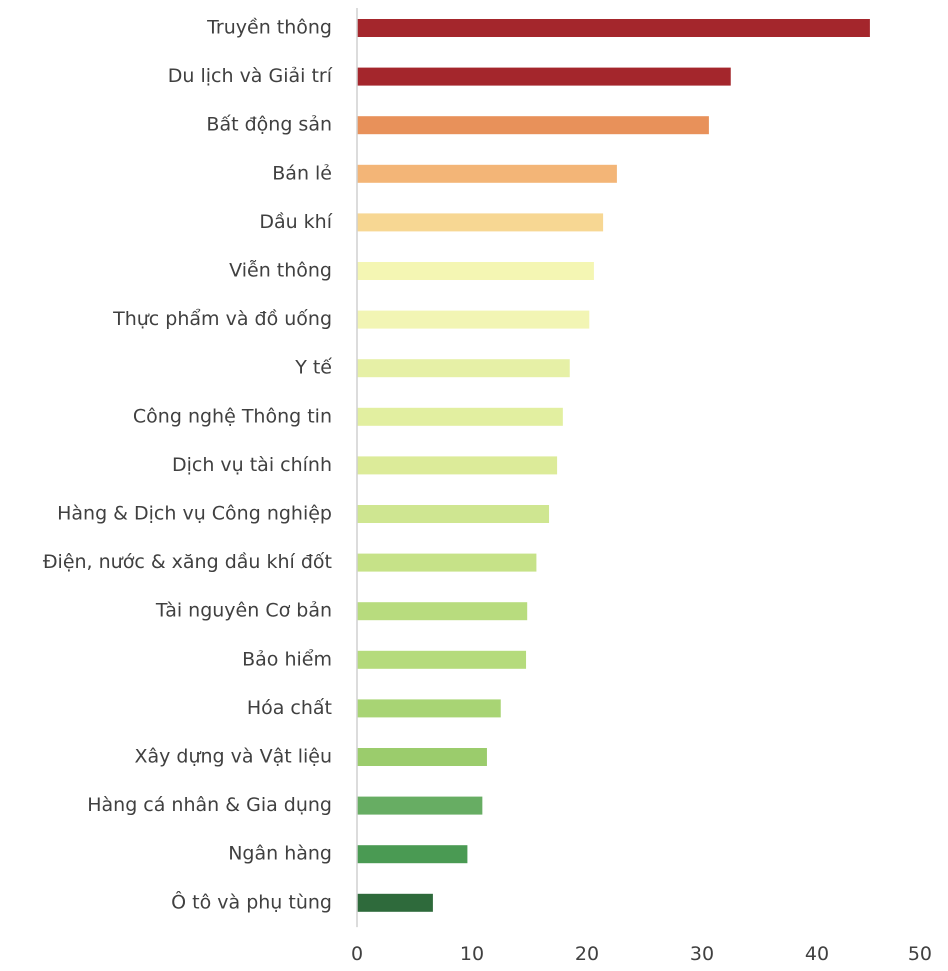  Describe the element at coordinates (280, 270) in the screenshot. I see `category-label: Viễn thông` at that location.